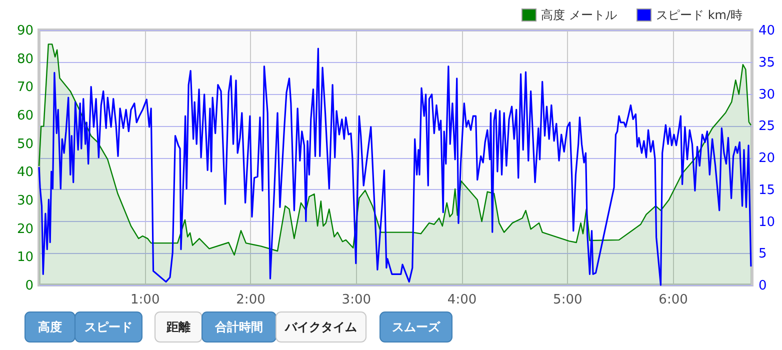  I want to click on y2-tick-label: 15, so click(767, 190).